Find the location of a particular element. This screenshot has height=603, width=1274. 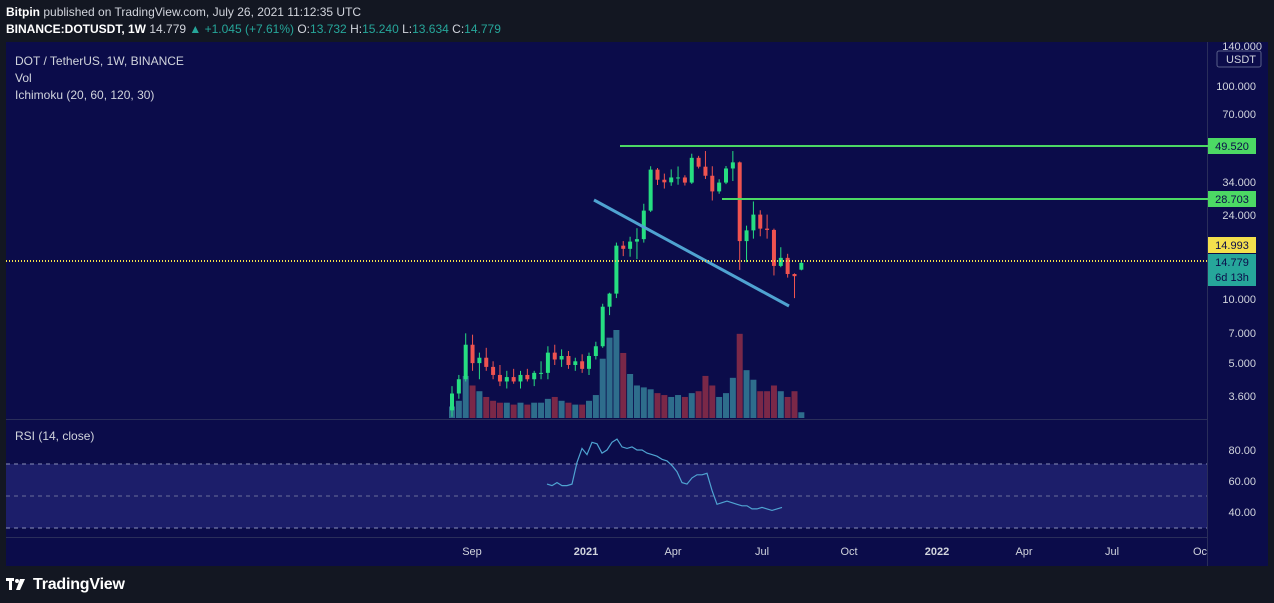

rsi-tick: 40.00 is located at coordinates (1242, 513).